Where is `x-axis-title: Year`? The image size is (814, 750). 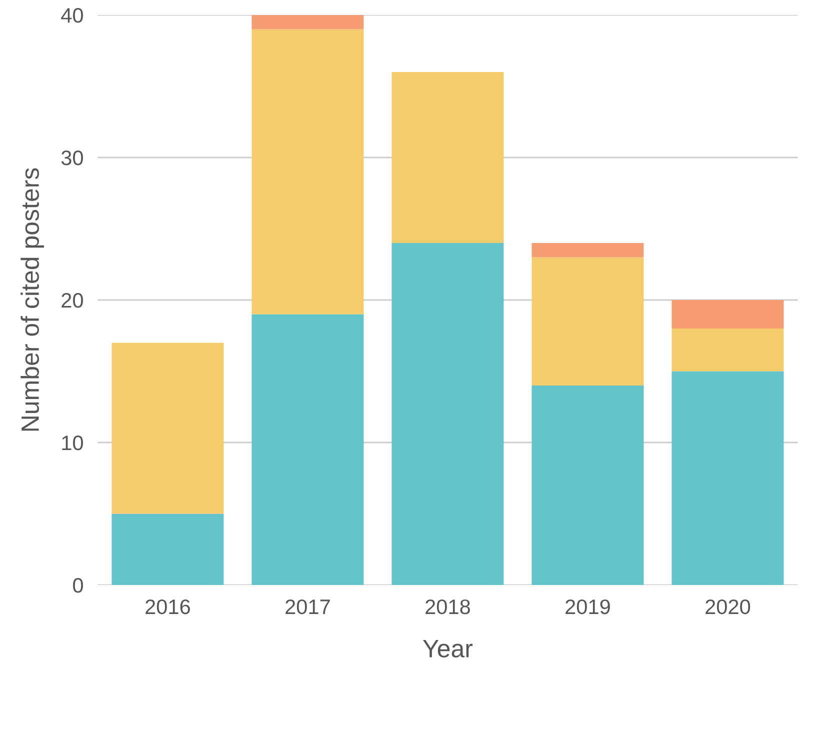
x-axis-title: Year is located at coordinates (447, 649).